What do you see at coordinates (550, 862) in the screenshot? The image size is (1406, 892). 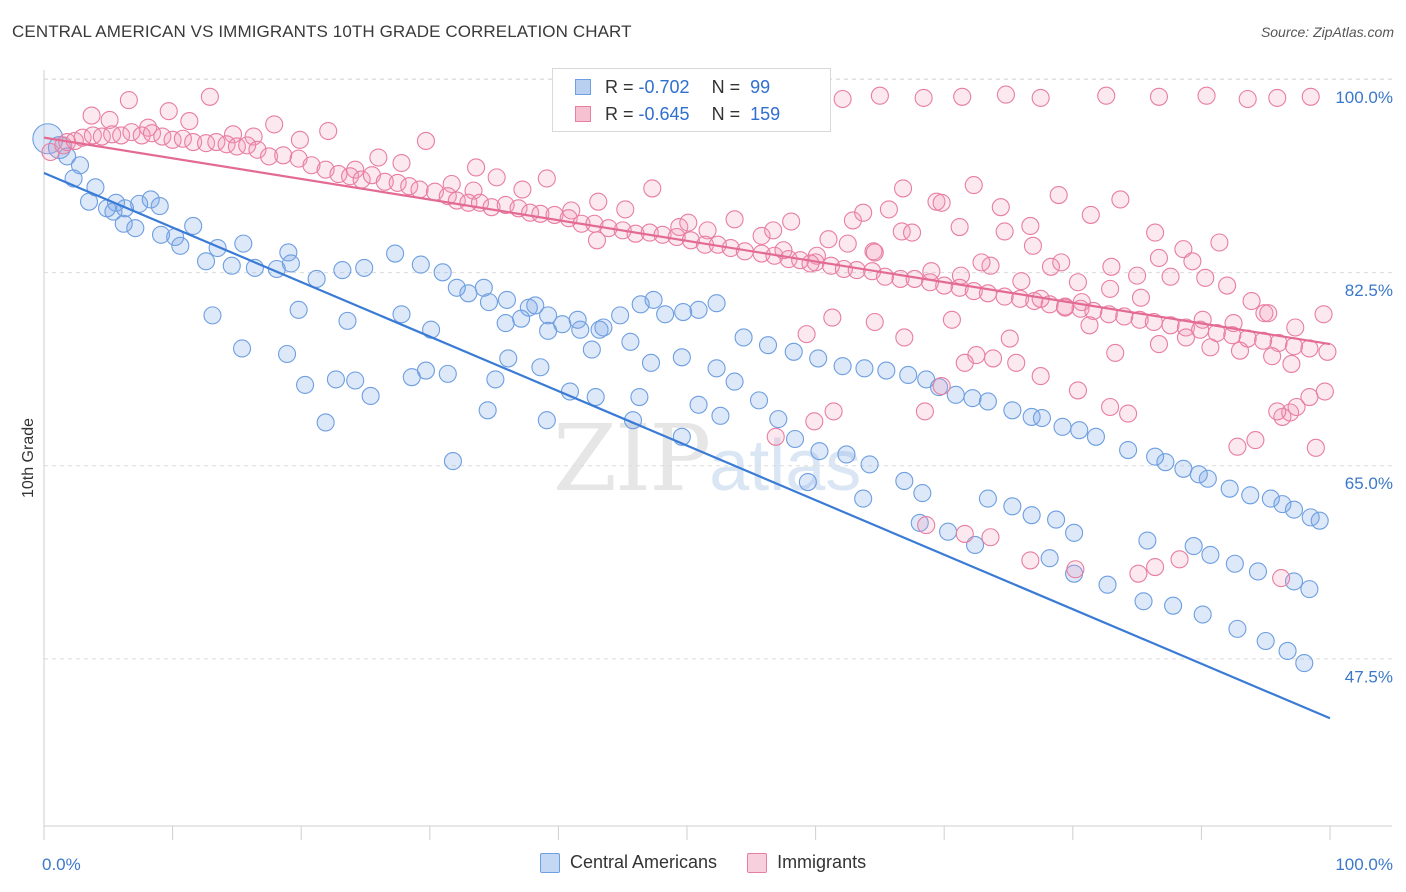 I see `legend-swatch-central-americans` at bounding box center [550, 862].